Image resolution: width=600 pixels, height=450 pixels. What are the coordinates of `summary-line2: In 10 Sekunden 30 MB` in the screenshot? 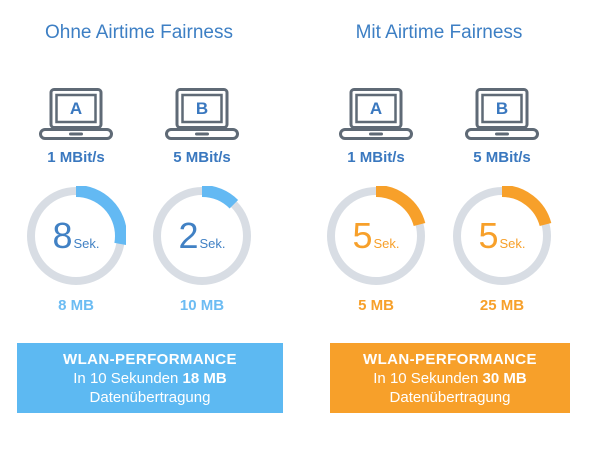 It's located at (450, 378).